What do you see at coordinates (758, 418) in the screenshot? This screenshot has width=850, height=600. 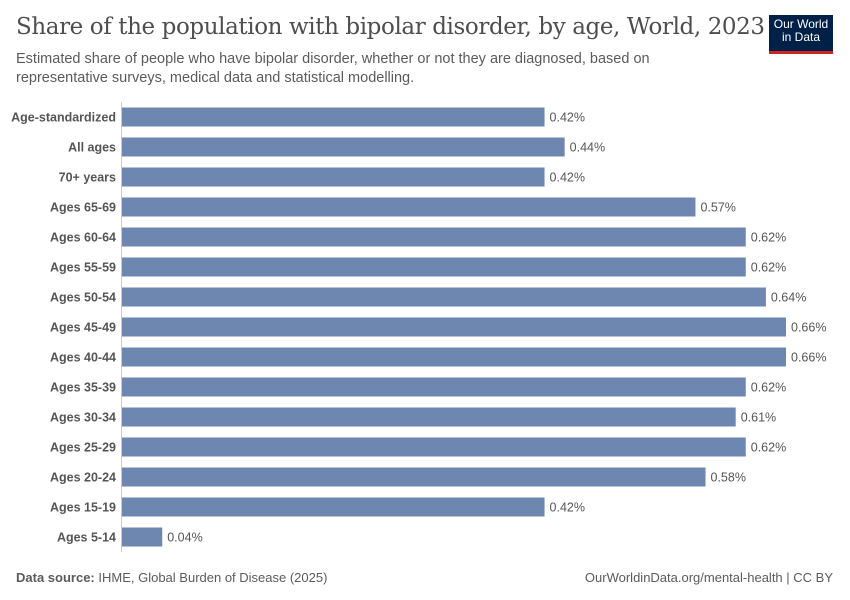 I see `value-label: 0.61%` at bounding box center [758, 418].